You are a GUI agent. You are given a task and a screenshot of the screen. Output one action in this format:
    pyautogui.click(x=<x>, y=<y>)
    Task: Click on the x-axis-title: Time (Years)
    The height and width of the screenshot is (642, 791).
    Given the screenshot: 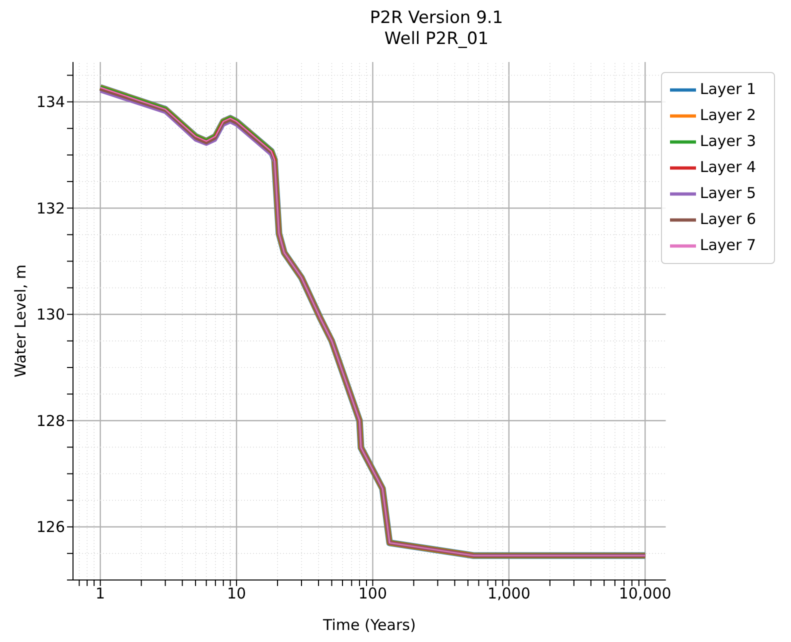 What is the action you would take?
    pyautogui.click(x=369, y=625)
    